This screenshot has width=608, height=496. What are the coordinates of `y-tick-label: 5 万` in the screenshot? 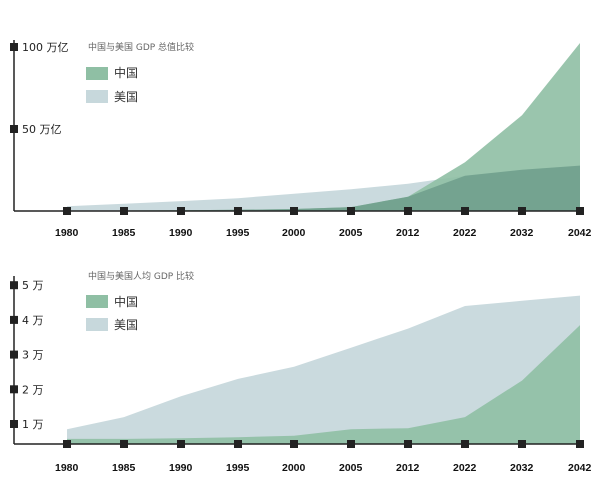 It's located at (33, 285).